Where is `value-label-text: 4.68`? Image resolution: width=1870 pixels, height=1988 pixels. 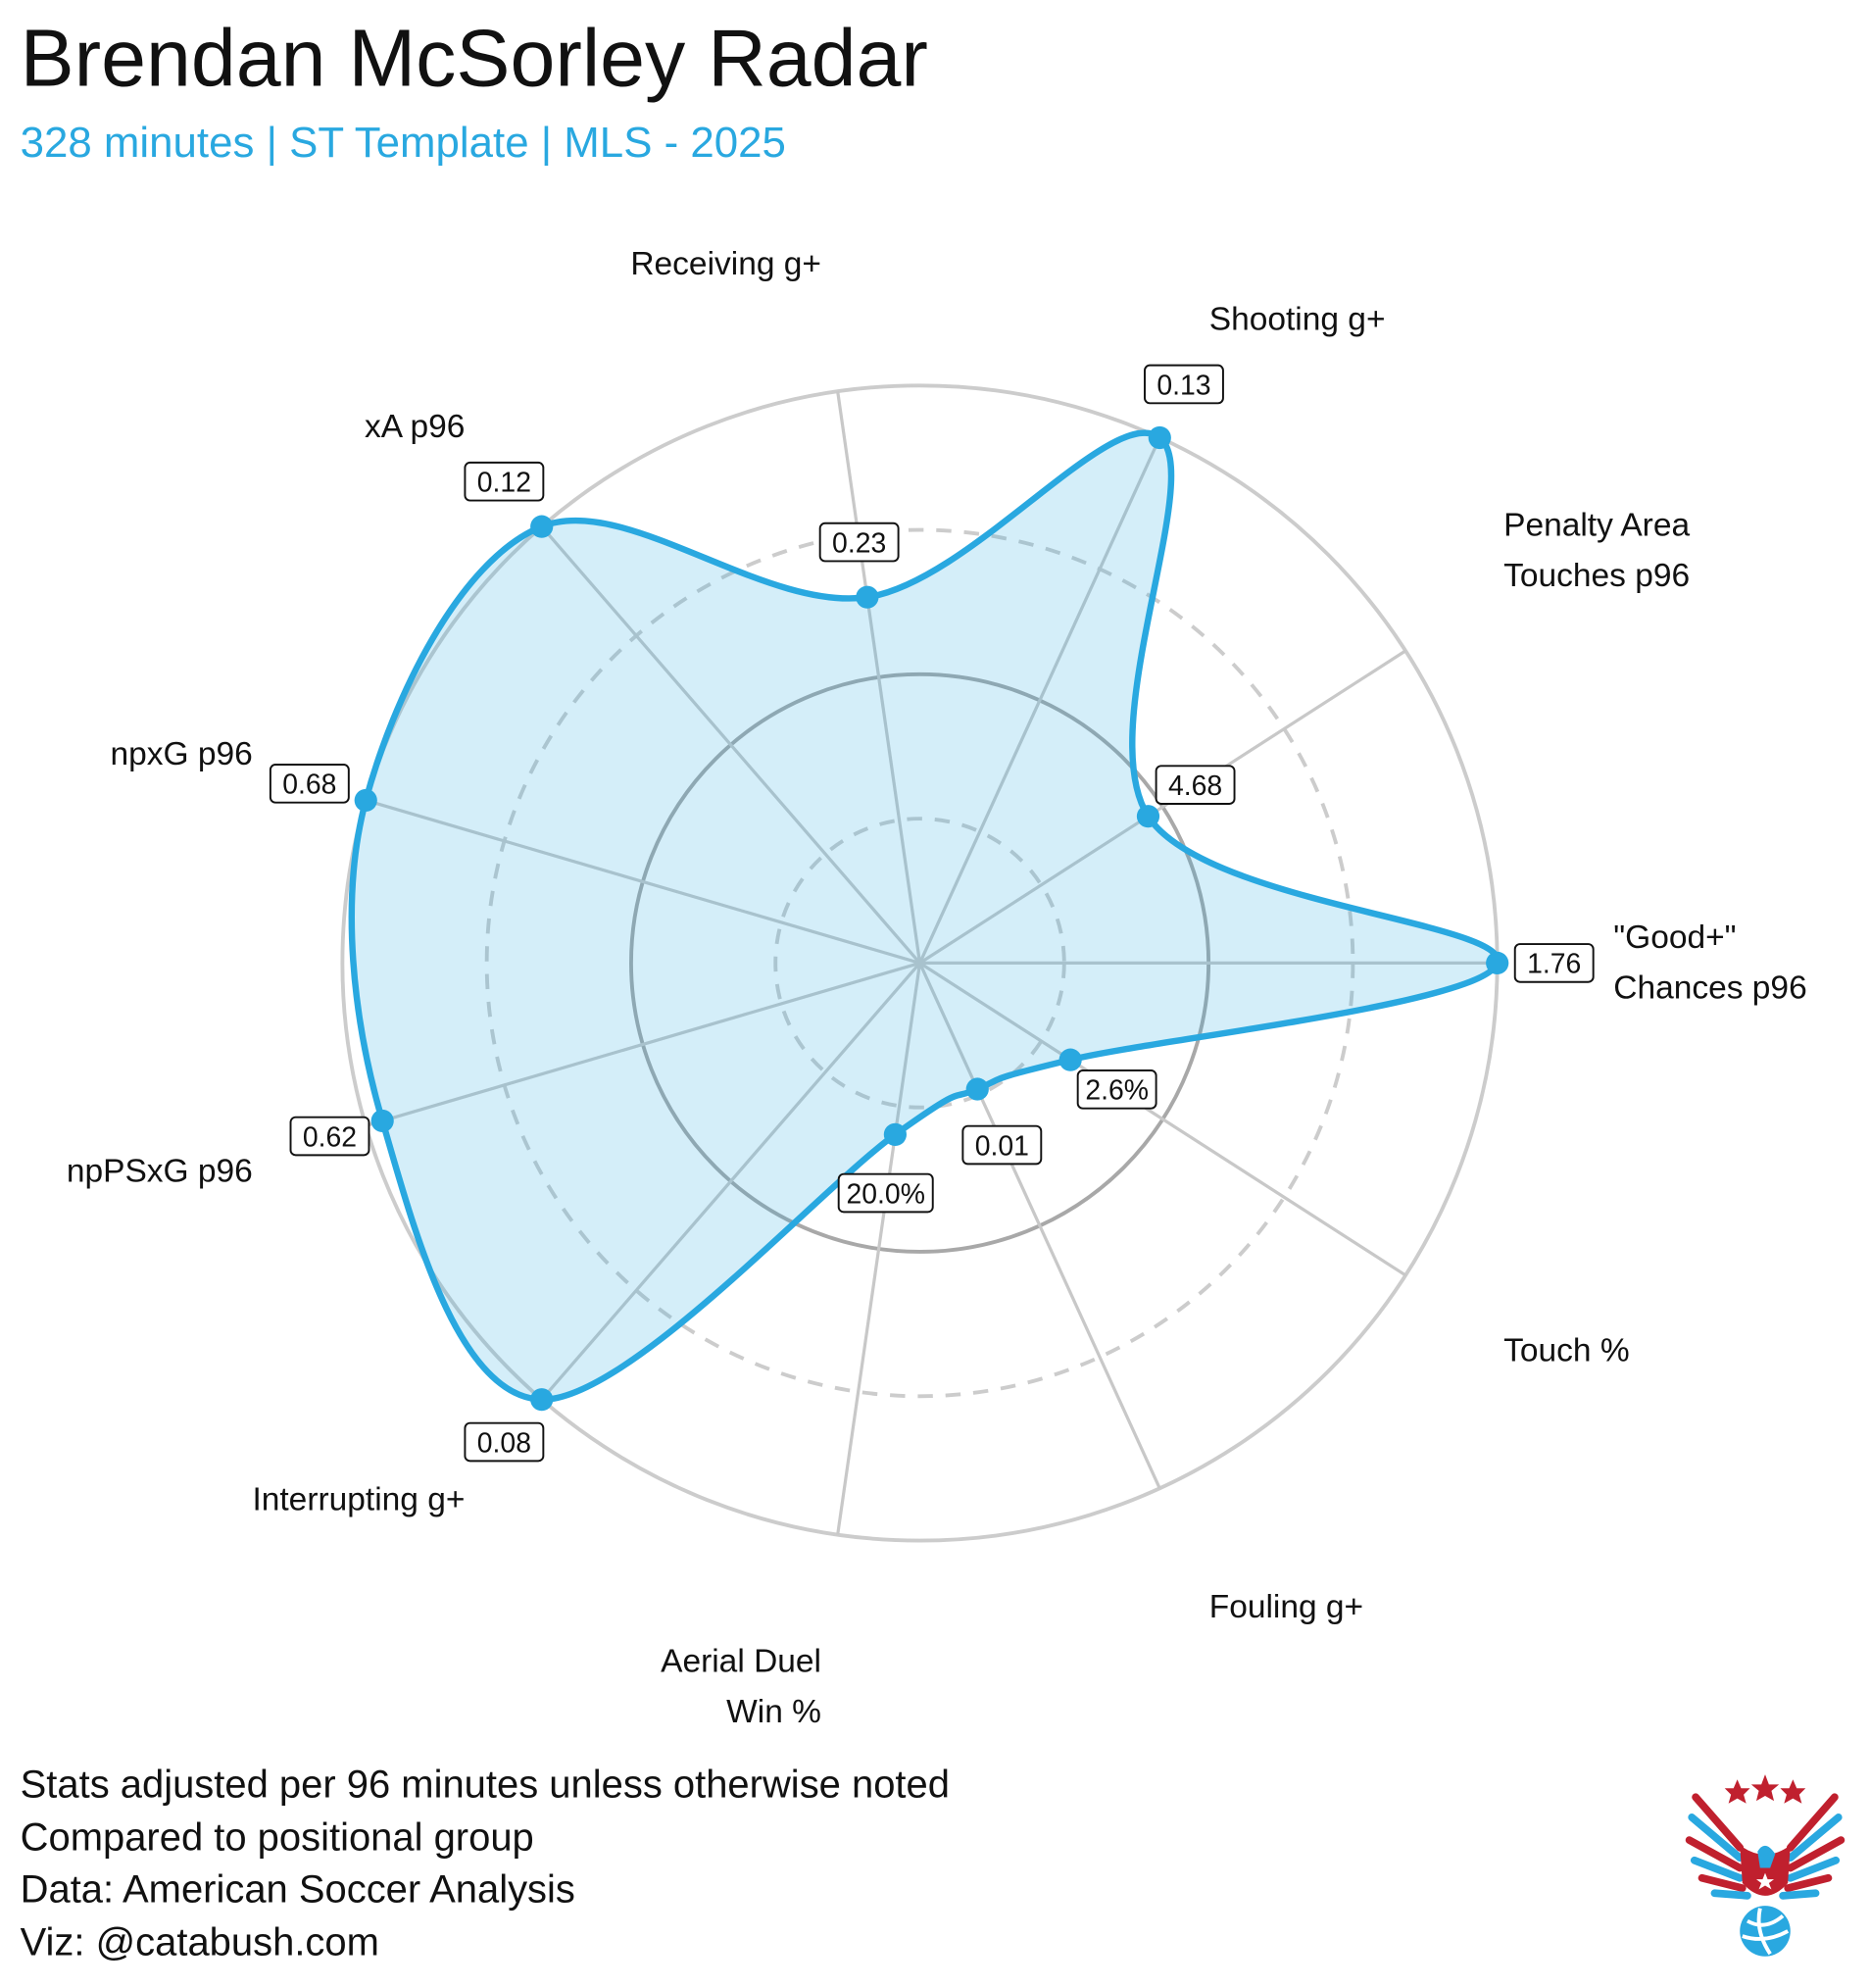
value-label-text: 4.68 is located at coordinates (1195, 786).